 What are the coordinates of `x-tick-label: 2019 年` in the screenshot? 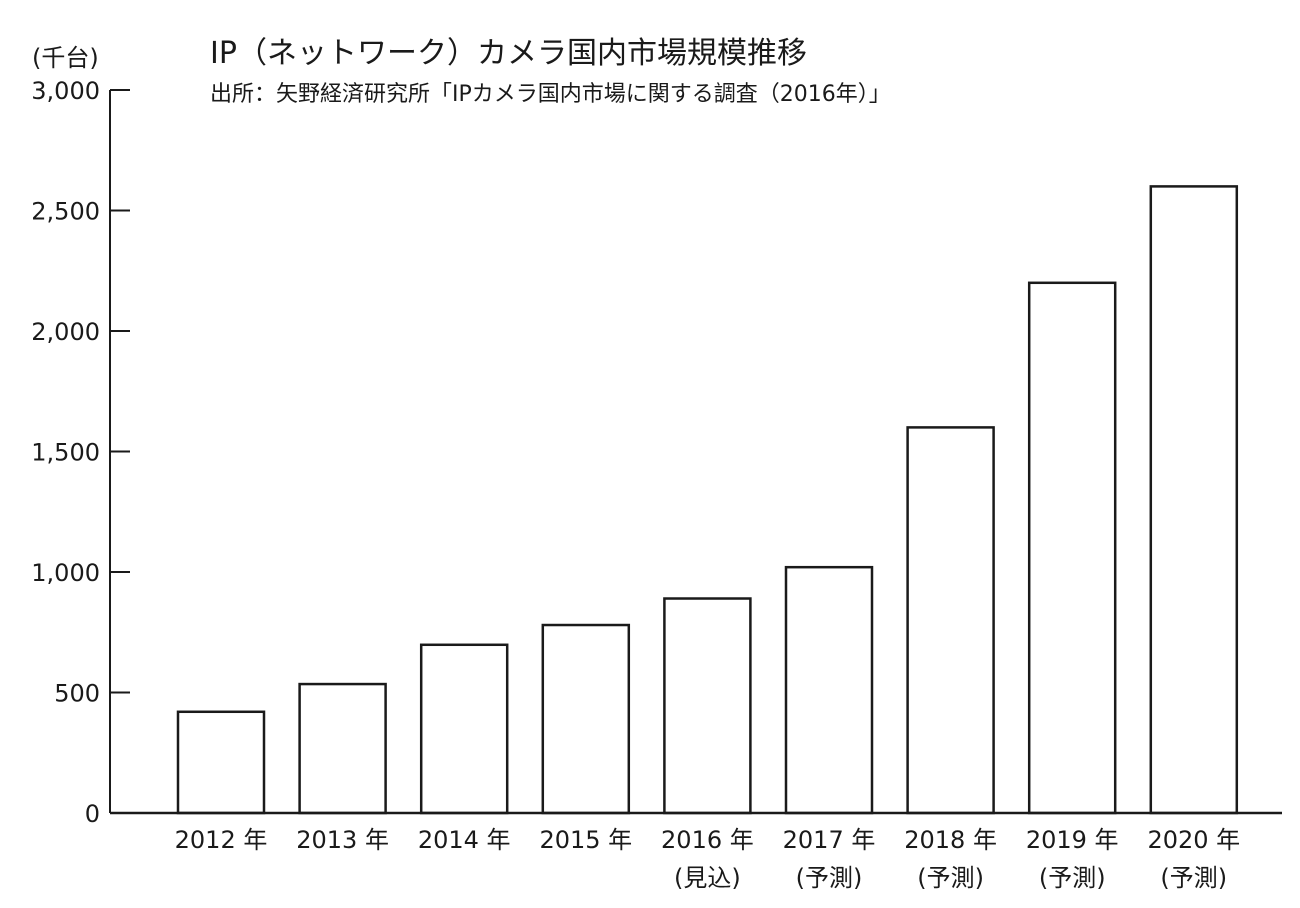 It's located at (1072, 840).